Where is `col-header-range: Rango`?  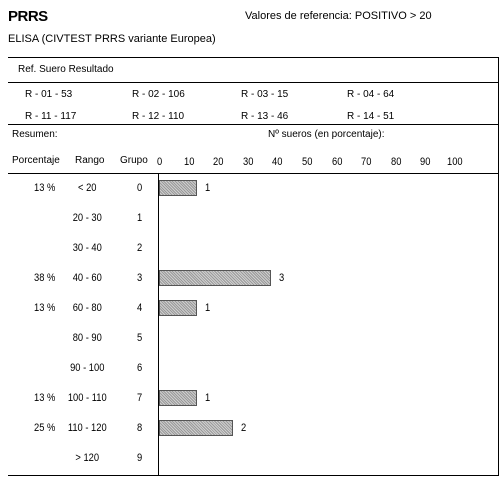 col-header-range: Rango is located at coordinates (90, 160).